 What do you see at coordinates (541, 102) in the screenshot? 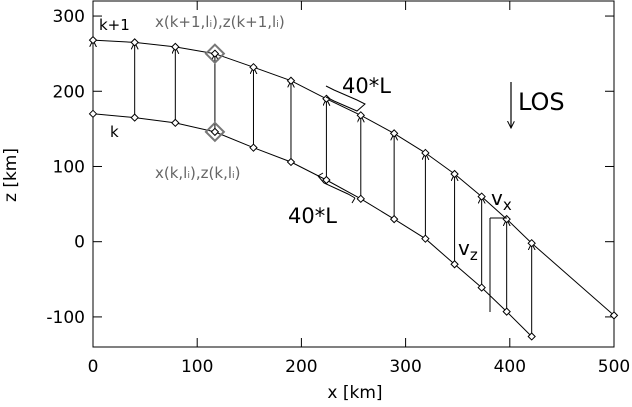
I see `los-label: LOS` at bounding box center [541, 102].